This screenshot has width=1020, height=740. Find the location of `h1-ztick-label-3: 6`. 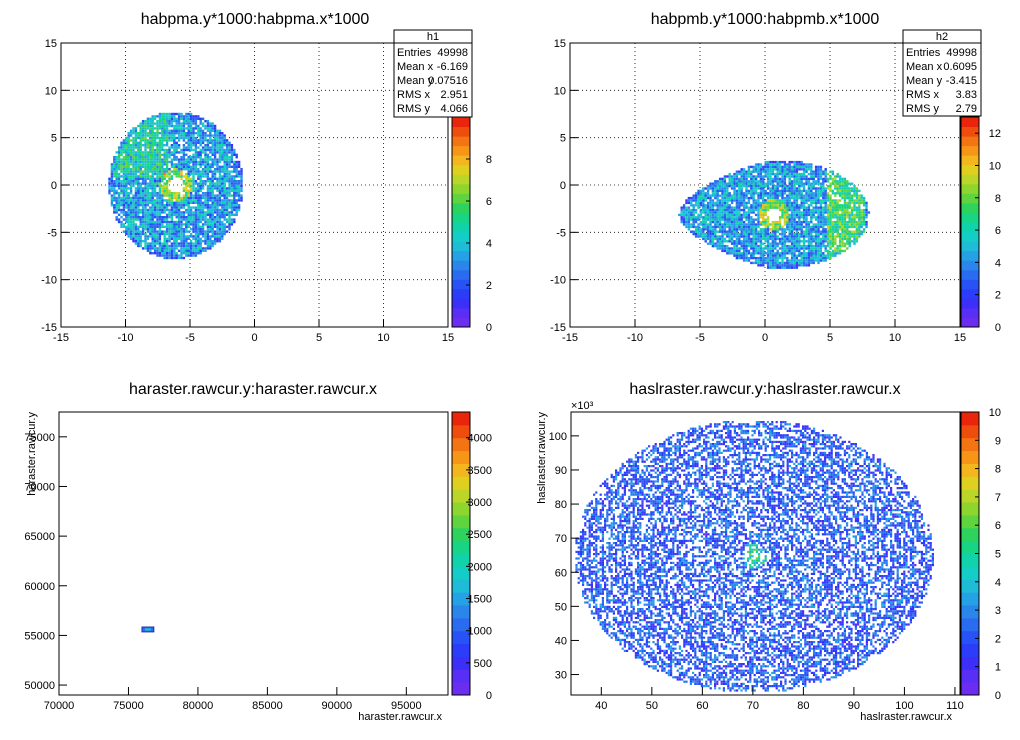

h1-ztick-label-3: 6 is located at coordinates (489, 202).